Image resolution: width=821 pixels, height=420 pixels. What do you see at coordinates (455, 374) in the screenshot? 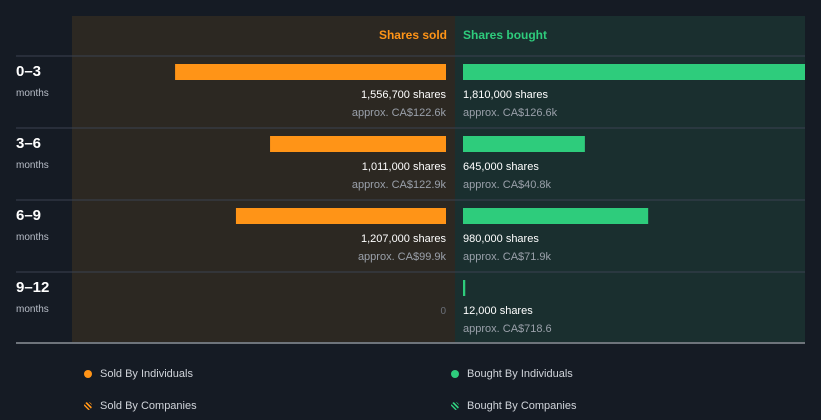
I see `bought-dot-icon` at bounding box center [455, 374].